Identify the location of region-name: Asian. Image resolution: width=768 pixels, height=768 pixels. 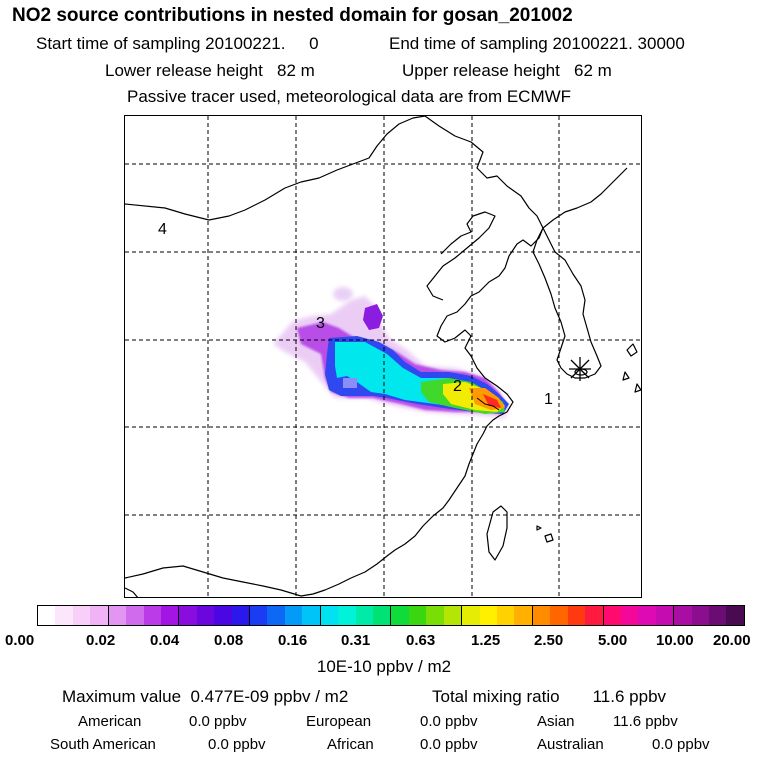
(556, 721).